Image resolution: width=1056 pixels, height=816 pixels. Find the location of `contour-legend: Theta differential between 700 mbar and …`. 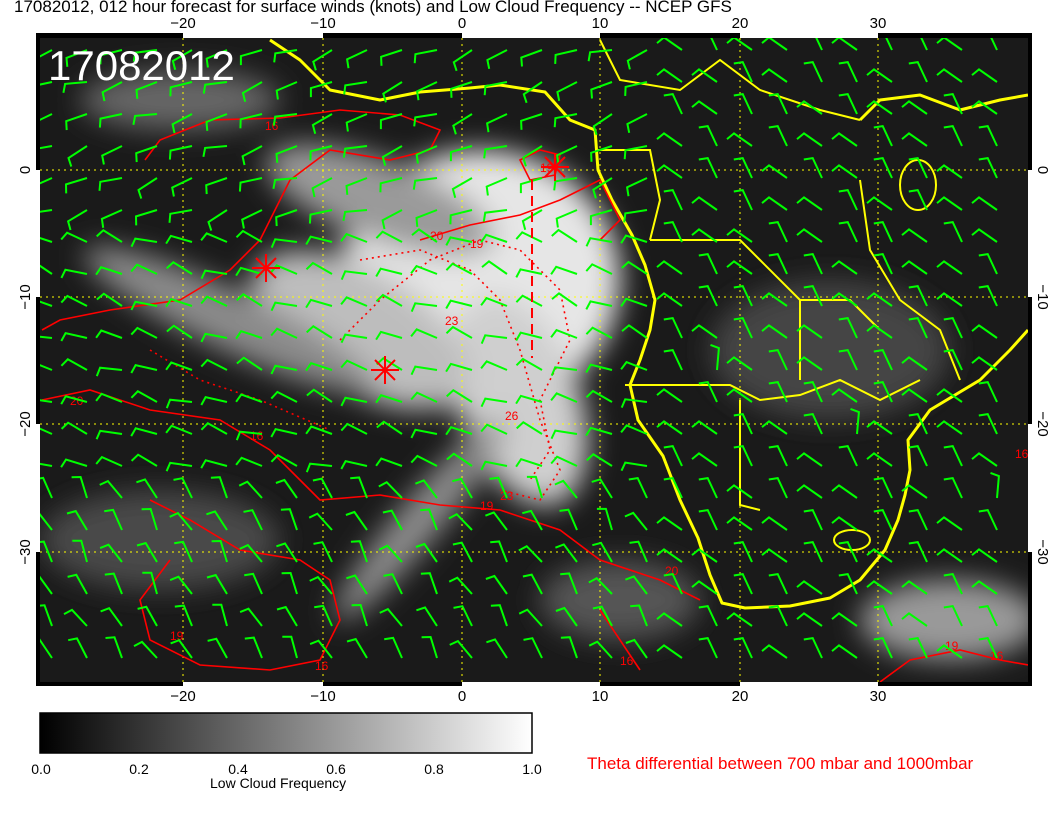

contour-legend: Theta differential between 700 mbar and … is located at coordinates (780, 763).